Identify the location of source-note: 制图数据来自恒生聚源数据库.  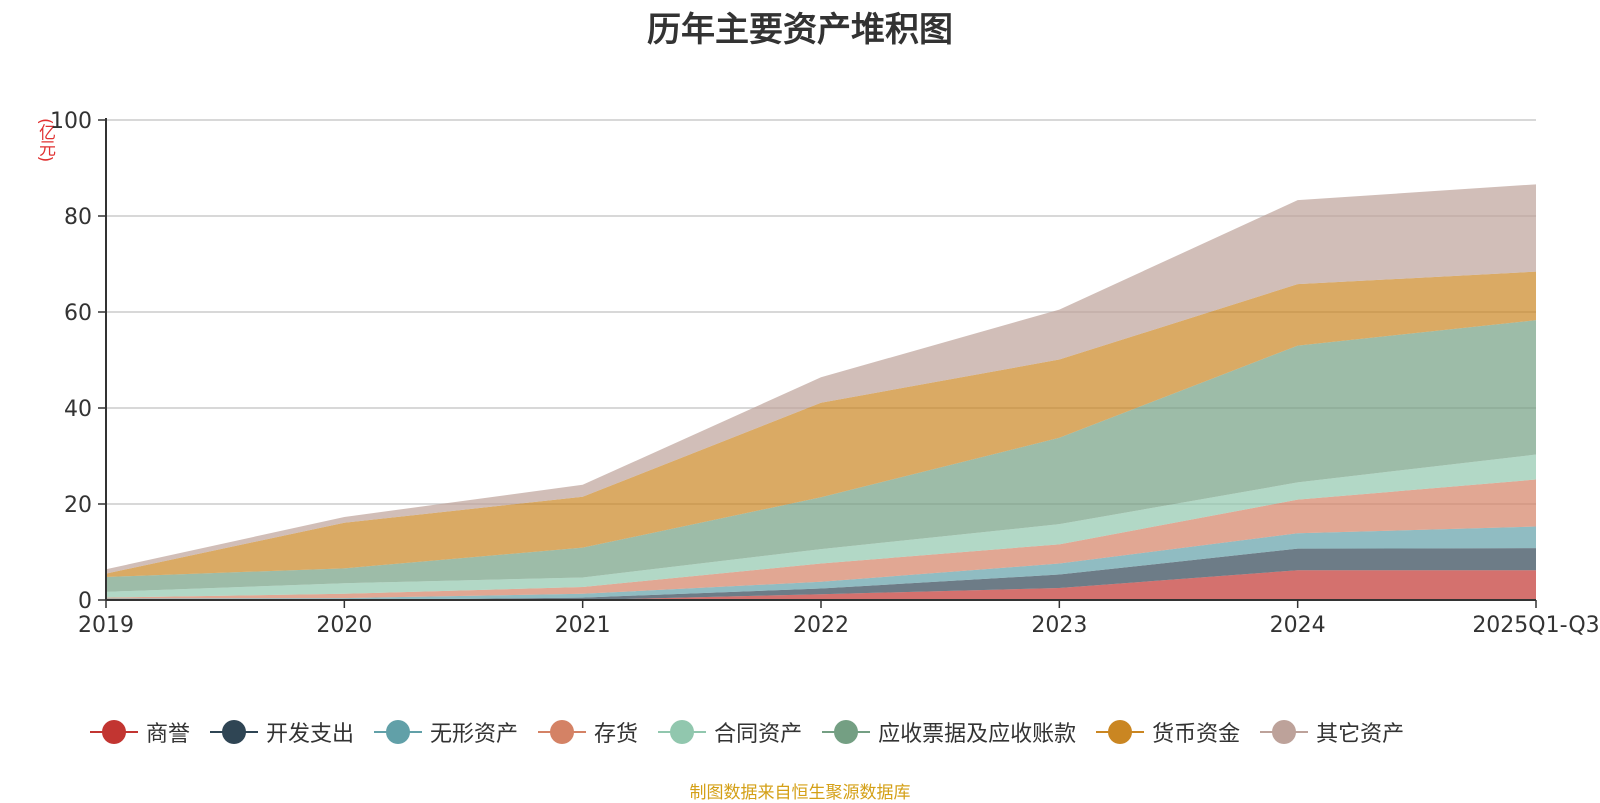
(800, 793).